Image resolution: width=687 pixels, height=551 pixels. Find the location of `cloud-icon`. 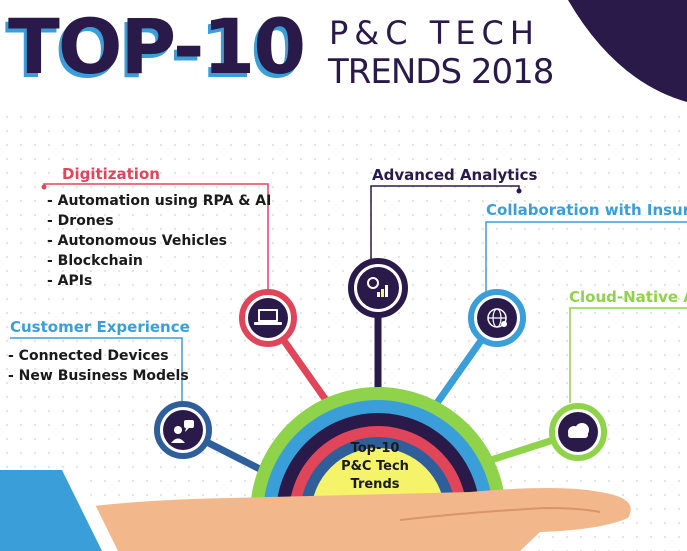

cloud-icon is located at coordinates (578, 430).